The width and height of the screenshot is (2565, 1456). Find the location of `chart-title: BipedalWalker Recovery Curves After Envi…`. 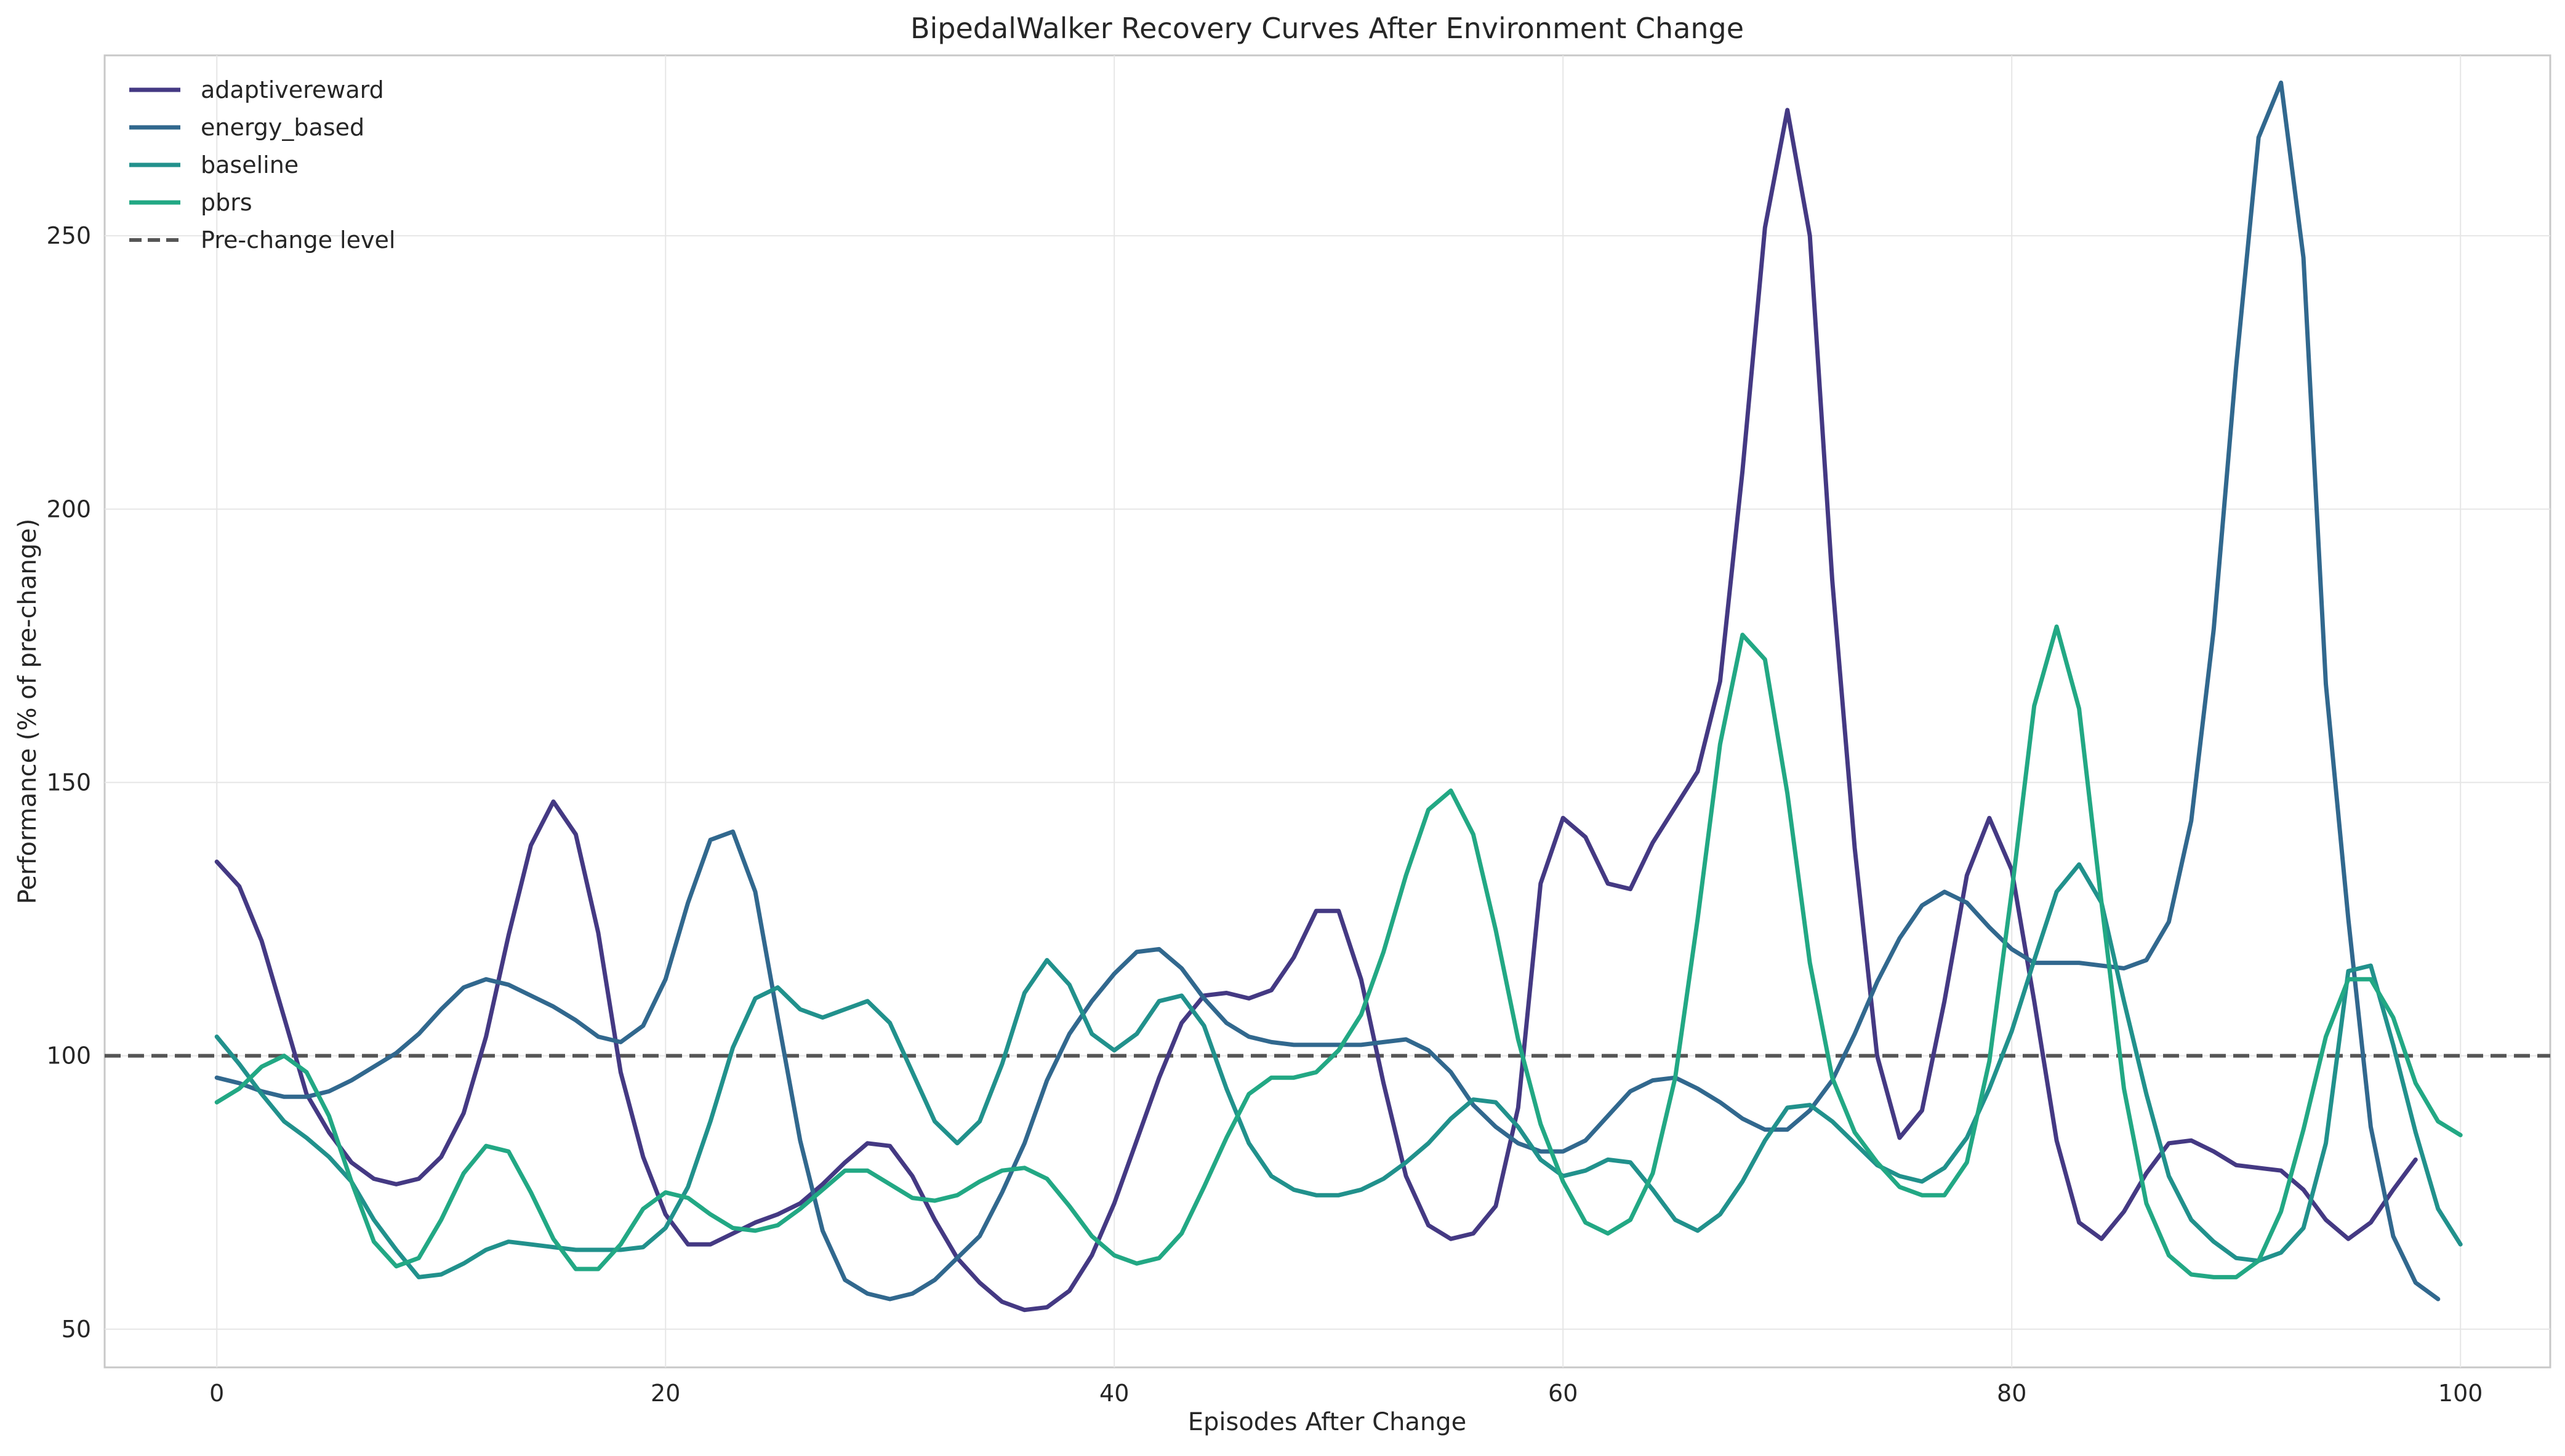

chart-title: BipedalWalker Recovery Curves After Envi… is located at coordinates (1327, 28).